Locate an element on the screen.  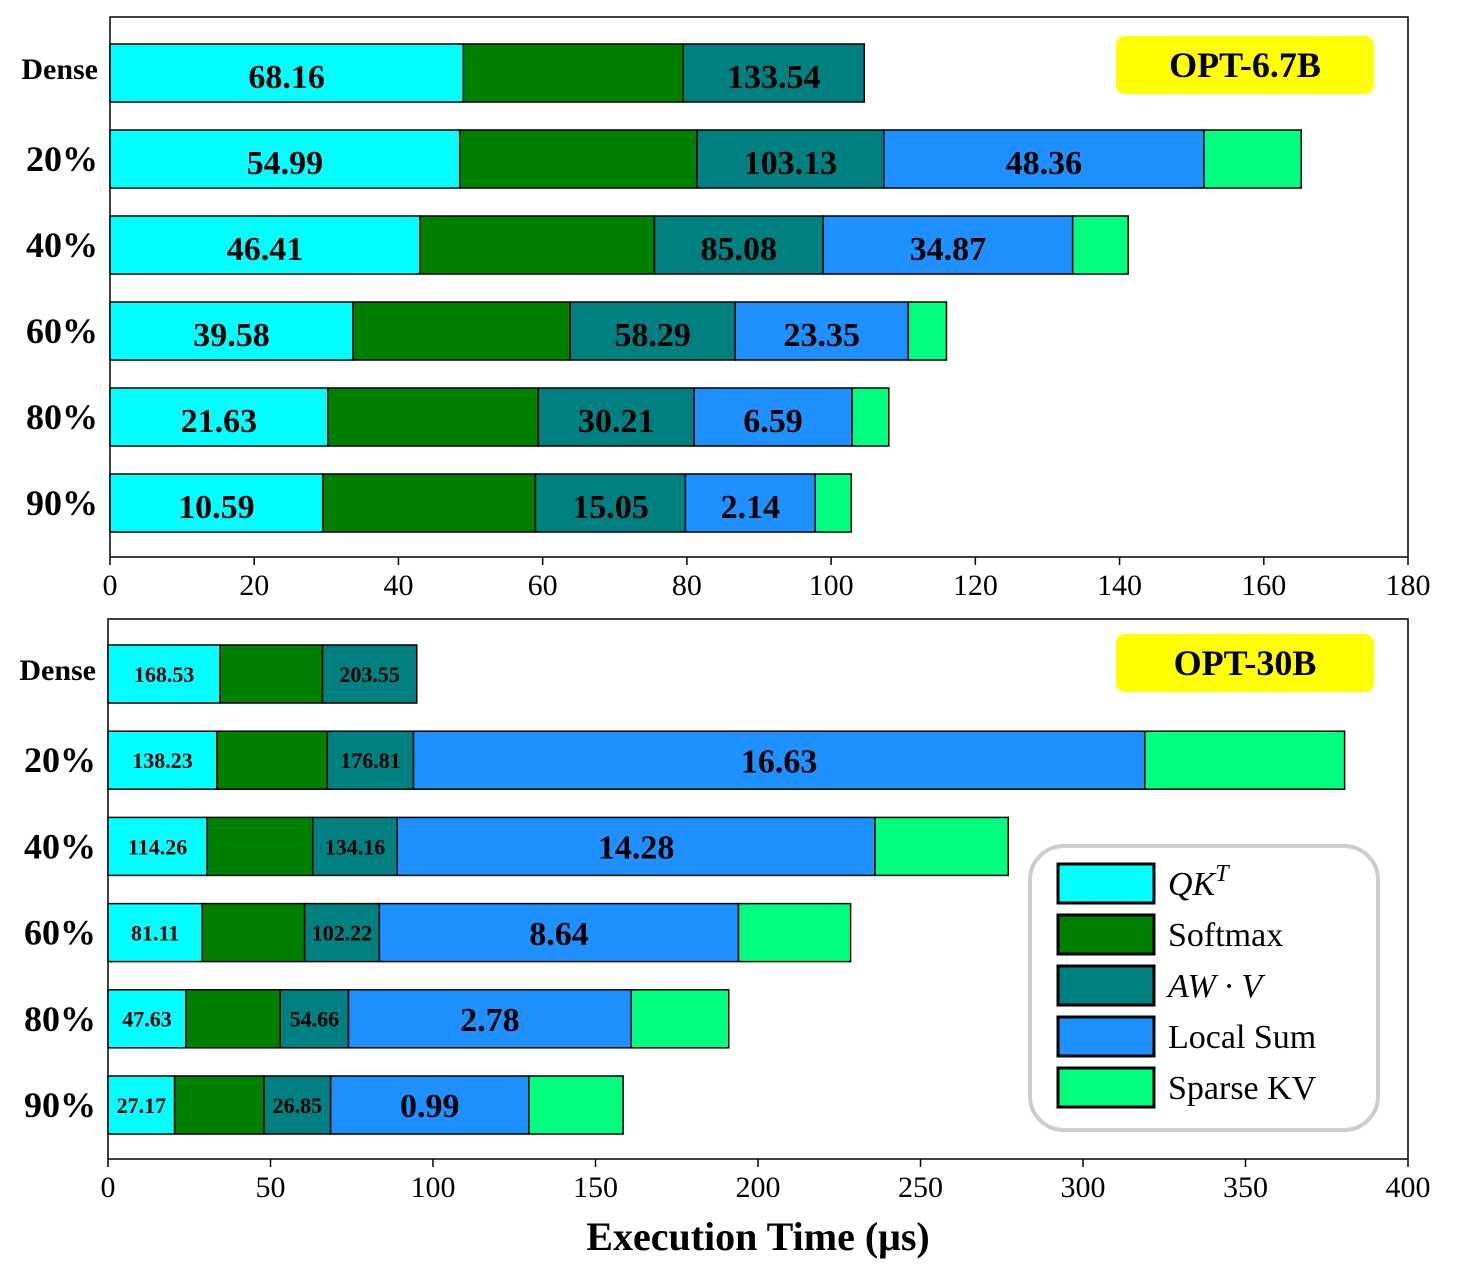
x-tick-label: 140 is located at coordinates (1119, 585).